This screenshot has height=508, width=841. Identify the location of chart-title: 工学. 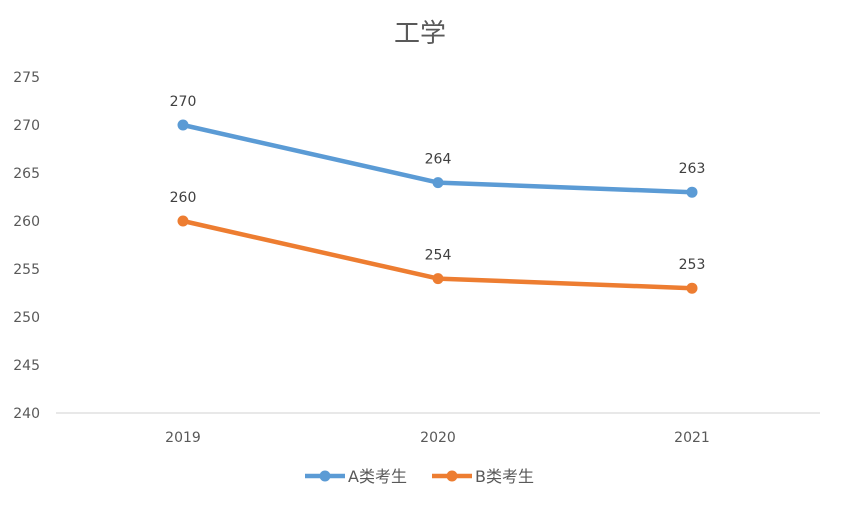
(420, 34).